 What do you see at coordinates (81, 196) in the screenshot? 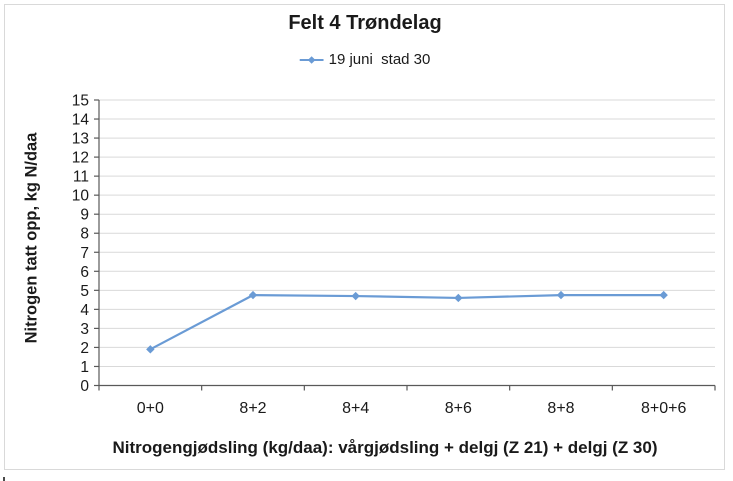
I see `y-tick-label: 10` at bounding box center [81, 196].